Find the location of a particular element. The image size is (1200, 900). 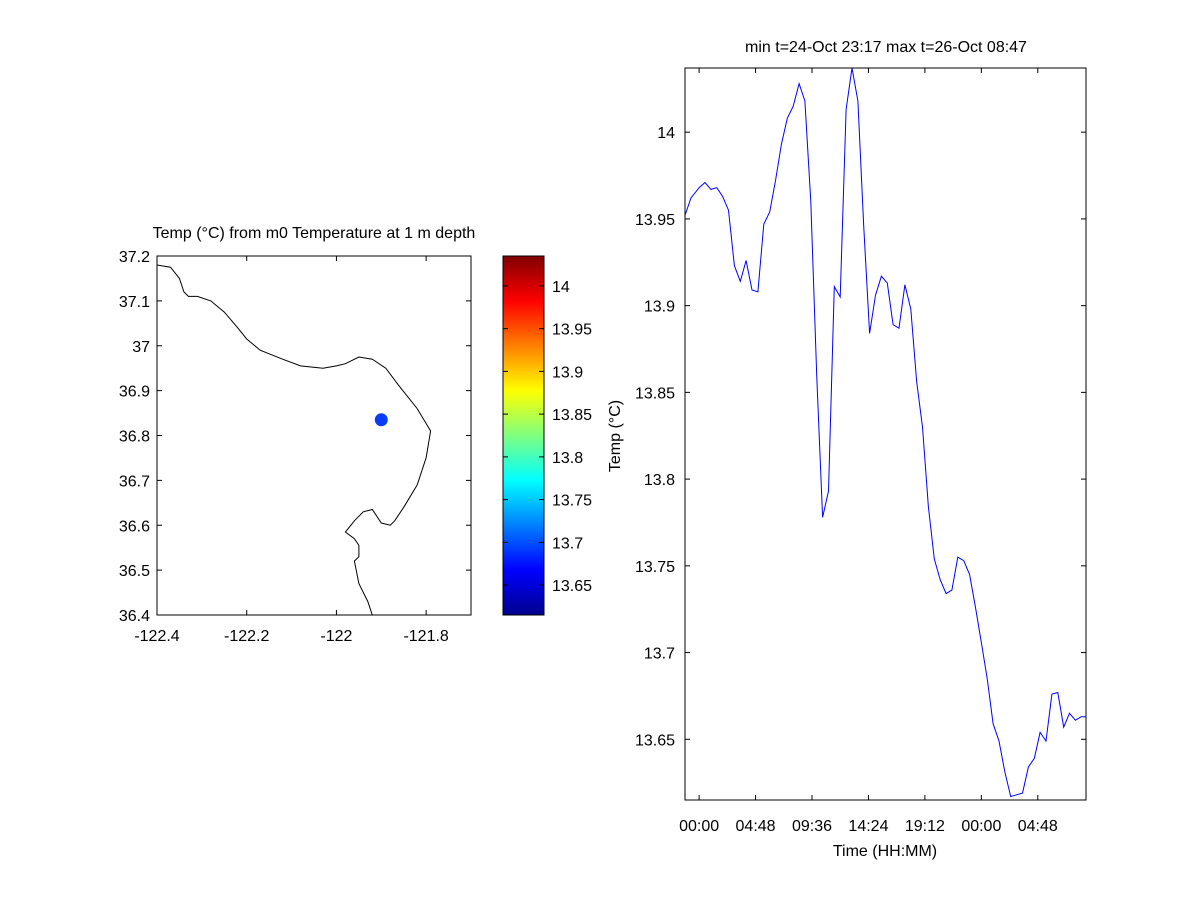

timeseries-title: min t=24-Oct 23:17 max t=26-Oct 08:47 is located at coordinates (886, 47).